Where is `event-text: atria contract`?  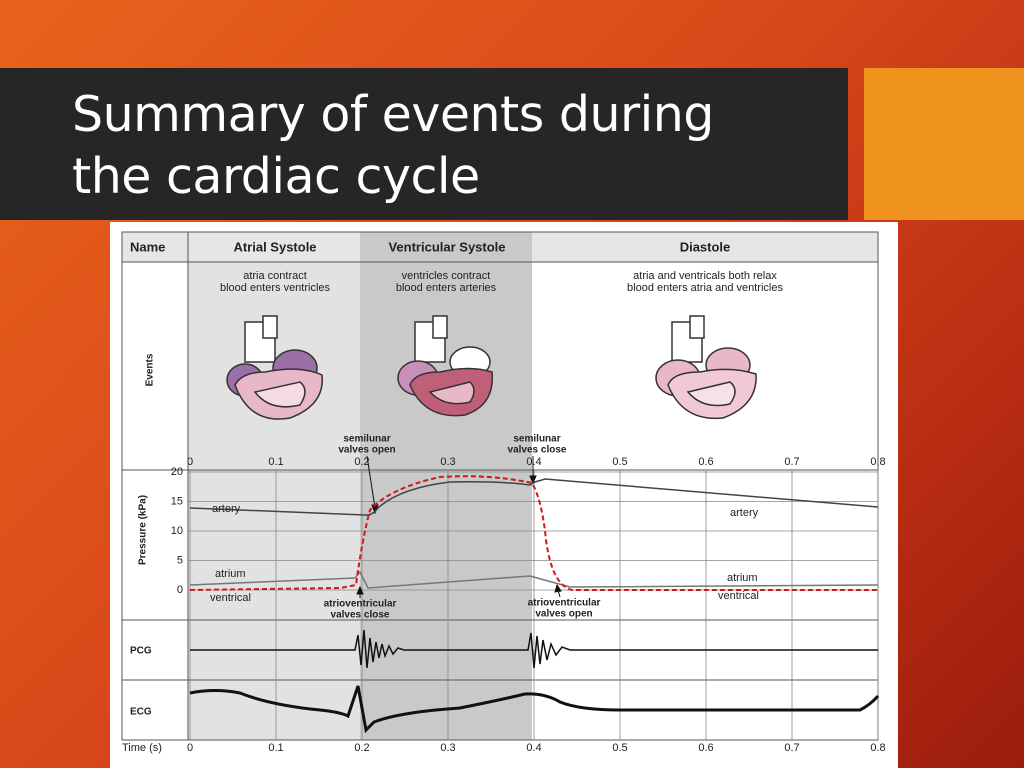
event-text: atria contract is located at coordinates (275, 276).